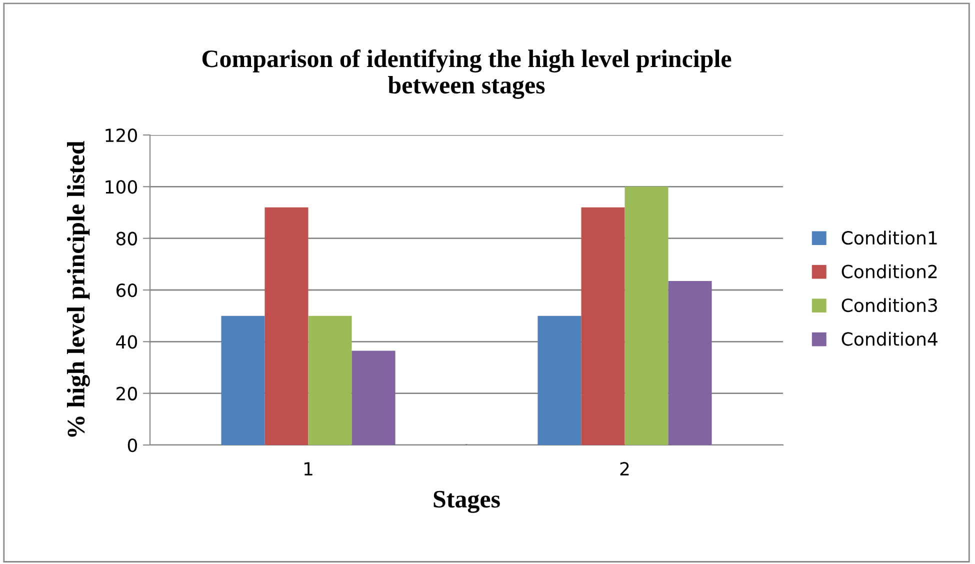 Image resolution: width=975 pixels, height=564 pixels. Describe the element at coordinates (890, 339) in the screenshot. I see `legend-label: Condition4` at that location.